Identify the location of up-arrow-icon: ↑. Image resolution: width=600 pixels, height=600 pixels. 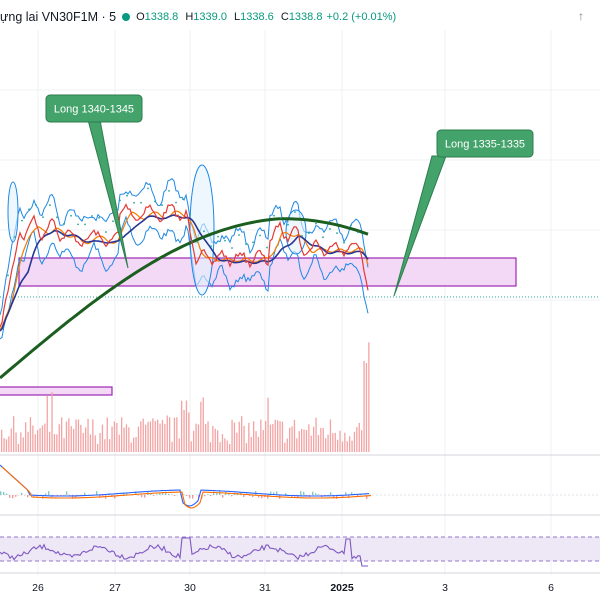
(581, 16).